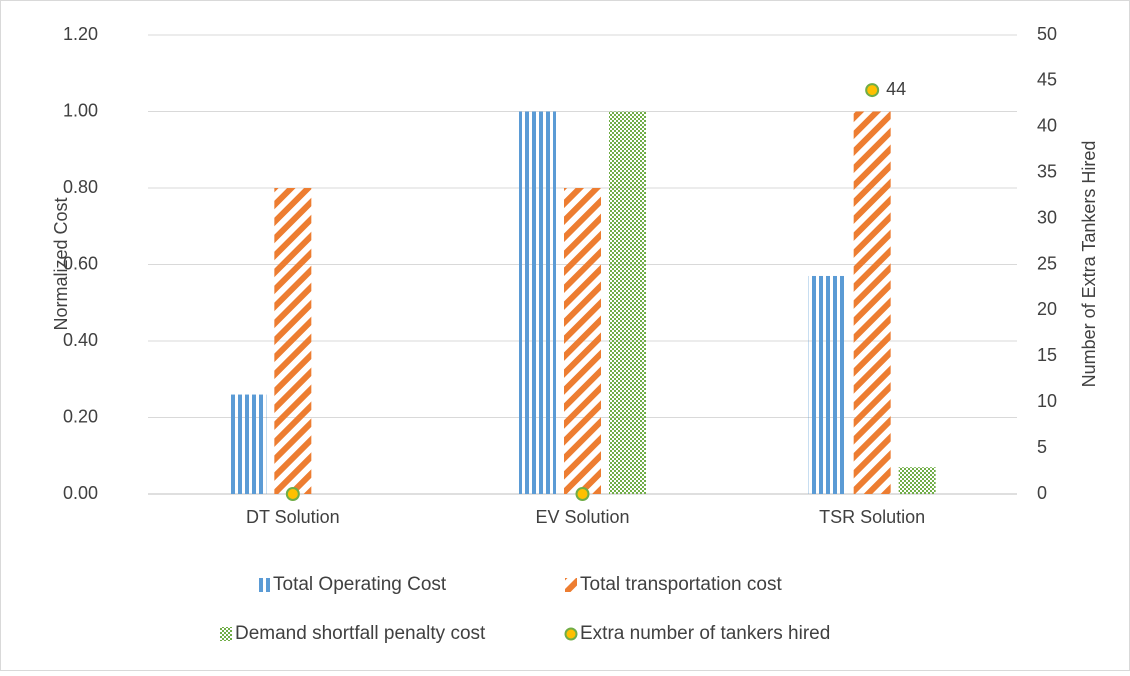 This screenshot has width=1130, height=676. What do you see at coordinates (896, 89) in the screenshot?
I see `data-label: 44` at bounding box center [896, 89].